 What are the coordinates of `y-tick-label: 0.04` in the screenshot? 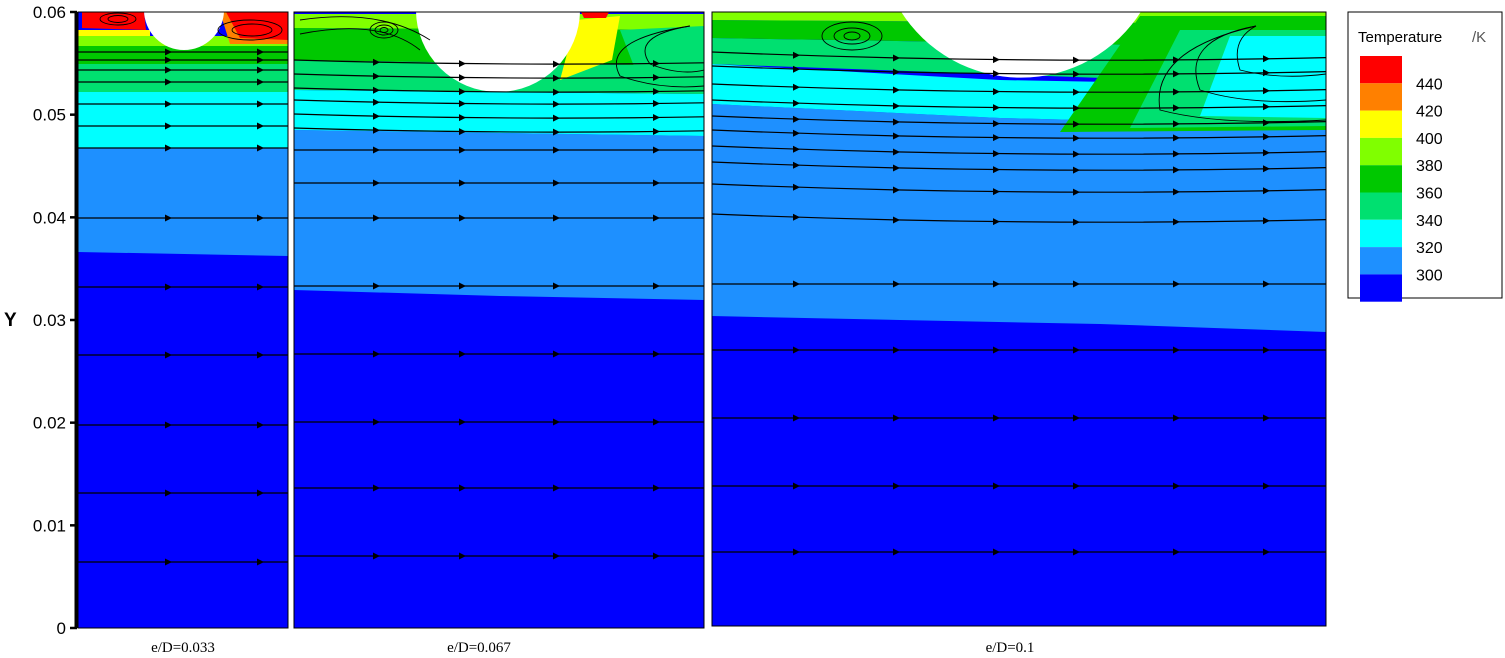 It's located at (49, 217).